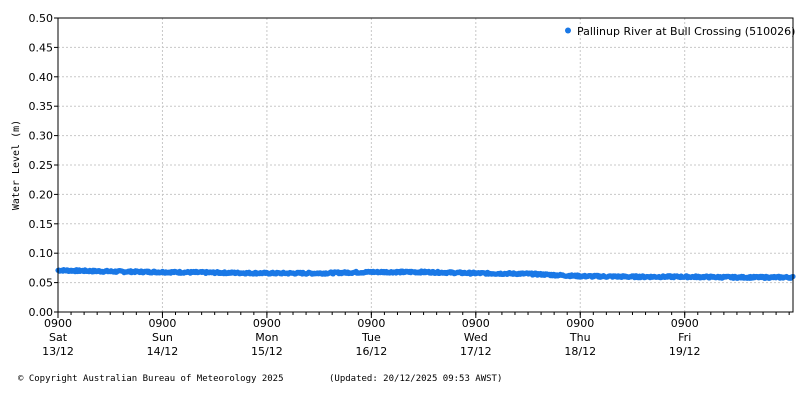  I want to click on x-tick-label: Fri, so click(684, 337).